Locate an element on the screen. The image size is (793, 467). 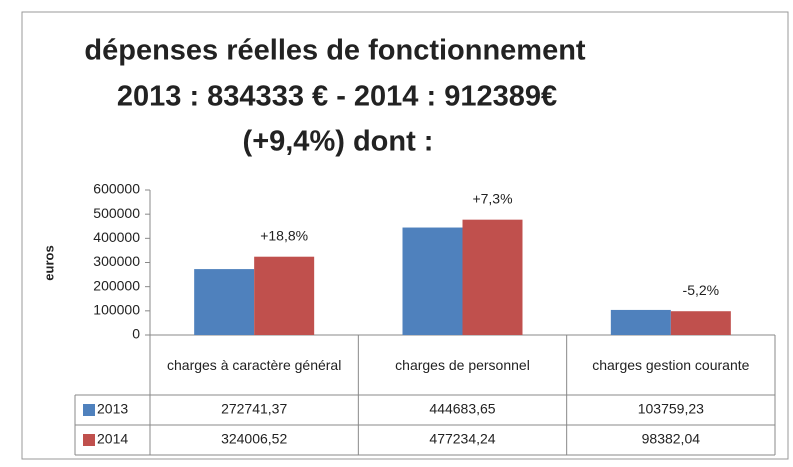
y-axis-label: euros is located at coordinates (48, 262).